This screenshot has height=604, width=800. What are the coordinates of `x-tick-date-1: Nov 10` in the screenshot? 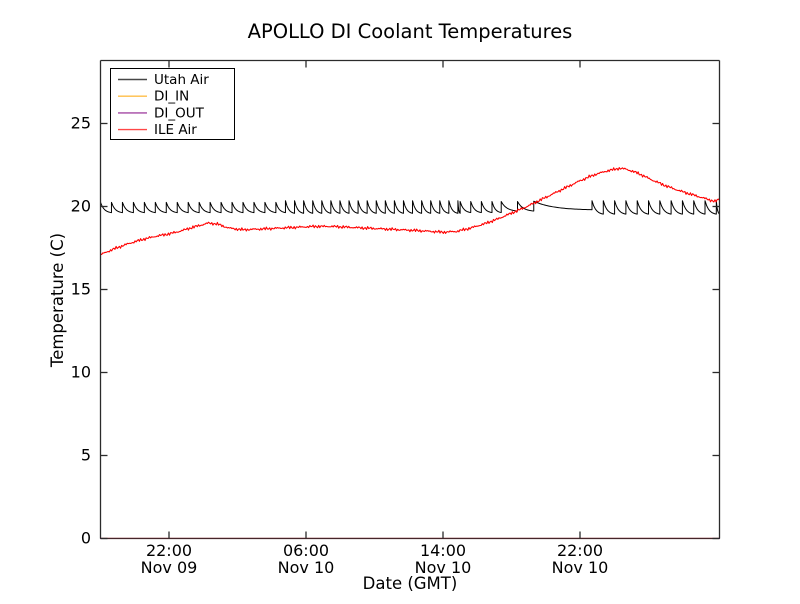 It's located at (306, 567).